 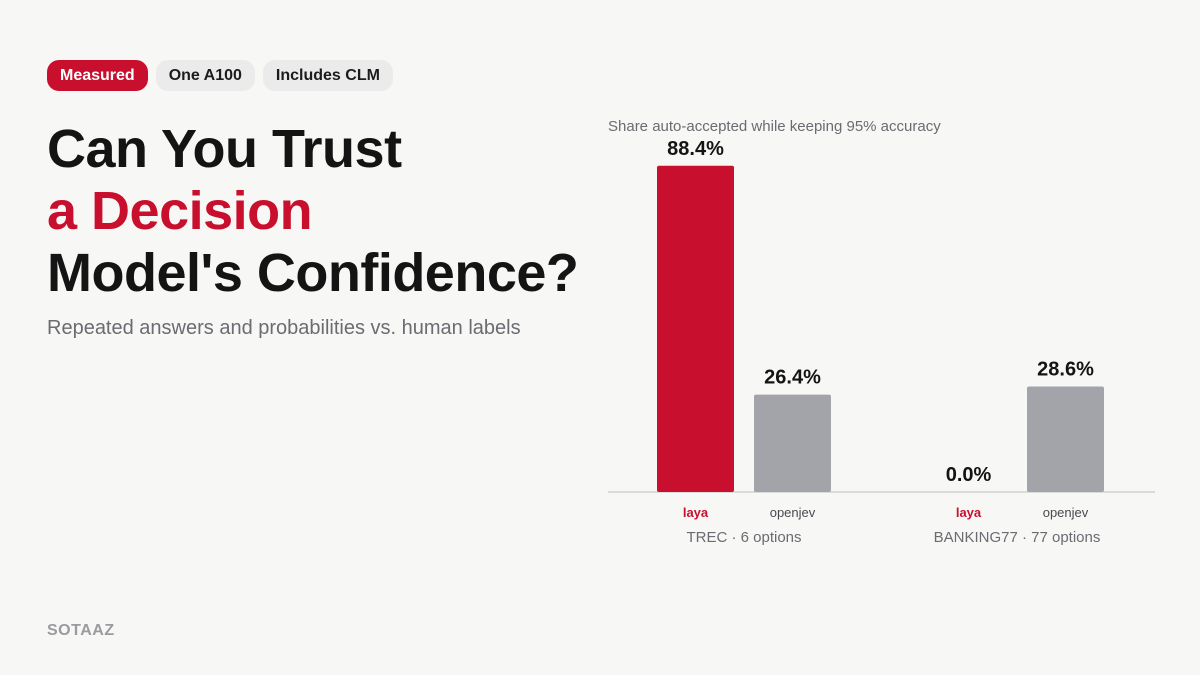 What do you see at coordinates (1065, 369) in the screenshot?
I see `data-label-openjev-1: 28.6%` at bounding box center [1065, 369].